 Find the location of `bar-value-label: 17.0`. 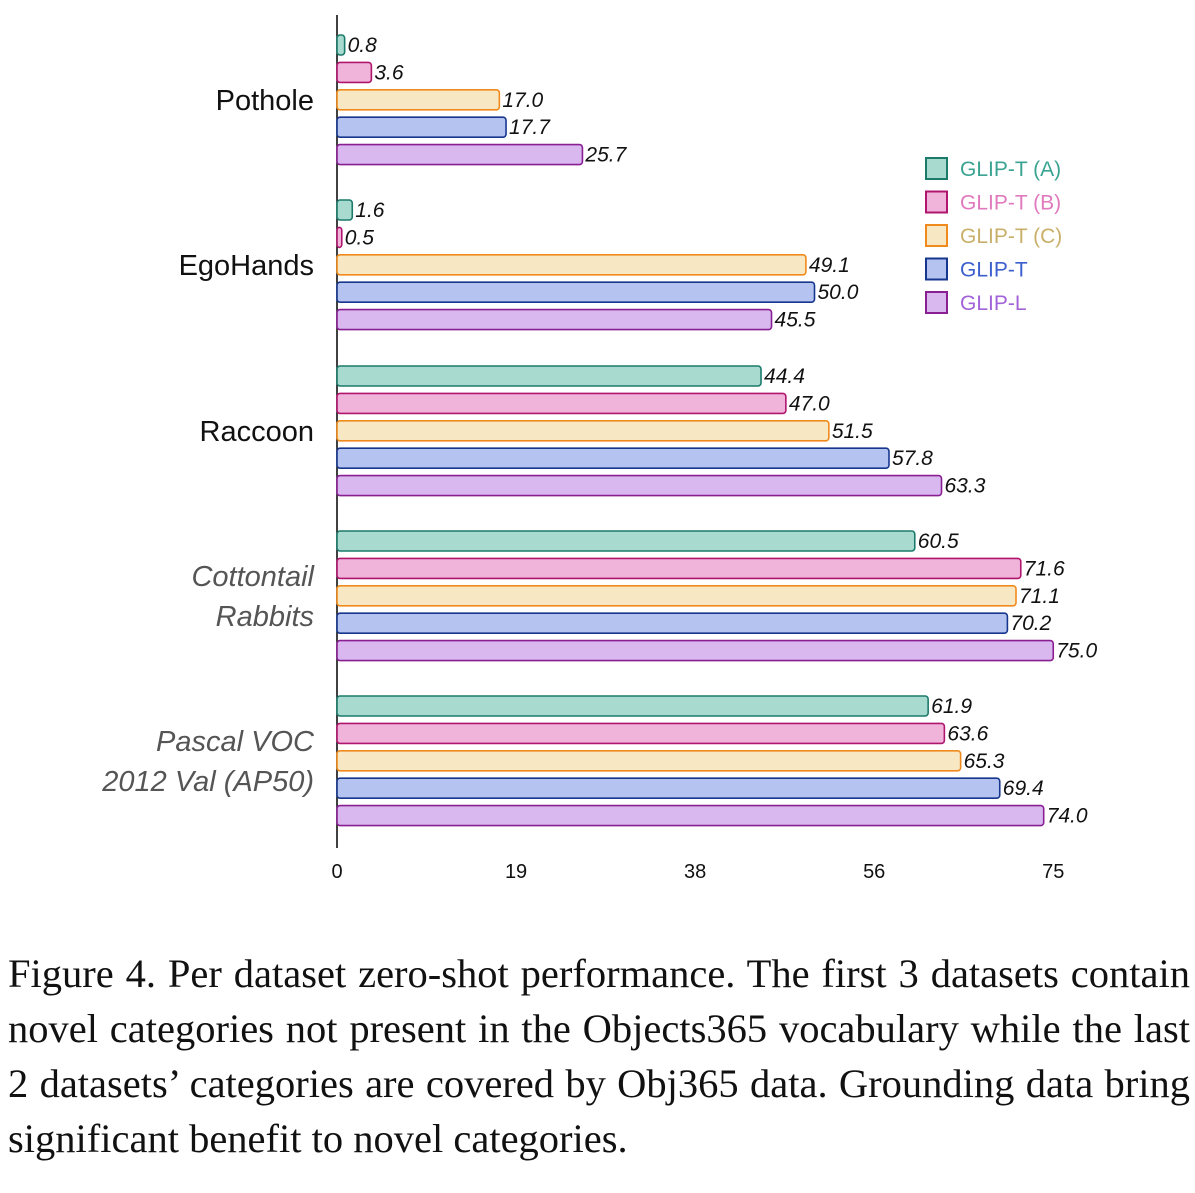

bar-value-label: 17.0 is located at coordinates (522, 100).